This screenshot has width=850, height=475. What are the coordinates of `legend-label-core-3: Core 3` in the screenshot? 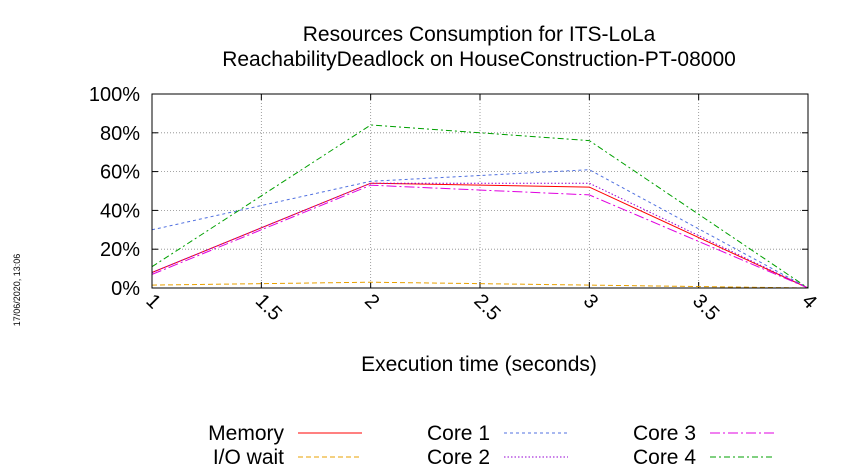 It's located at (664, 433).